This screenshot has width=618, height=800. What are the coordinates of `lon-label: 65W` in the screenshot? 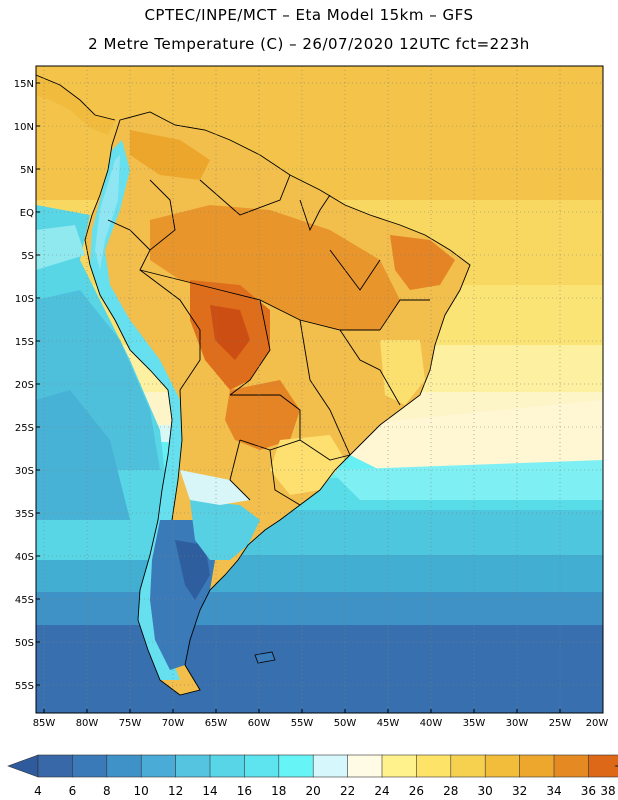 It's located at (216, 723).